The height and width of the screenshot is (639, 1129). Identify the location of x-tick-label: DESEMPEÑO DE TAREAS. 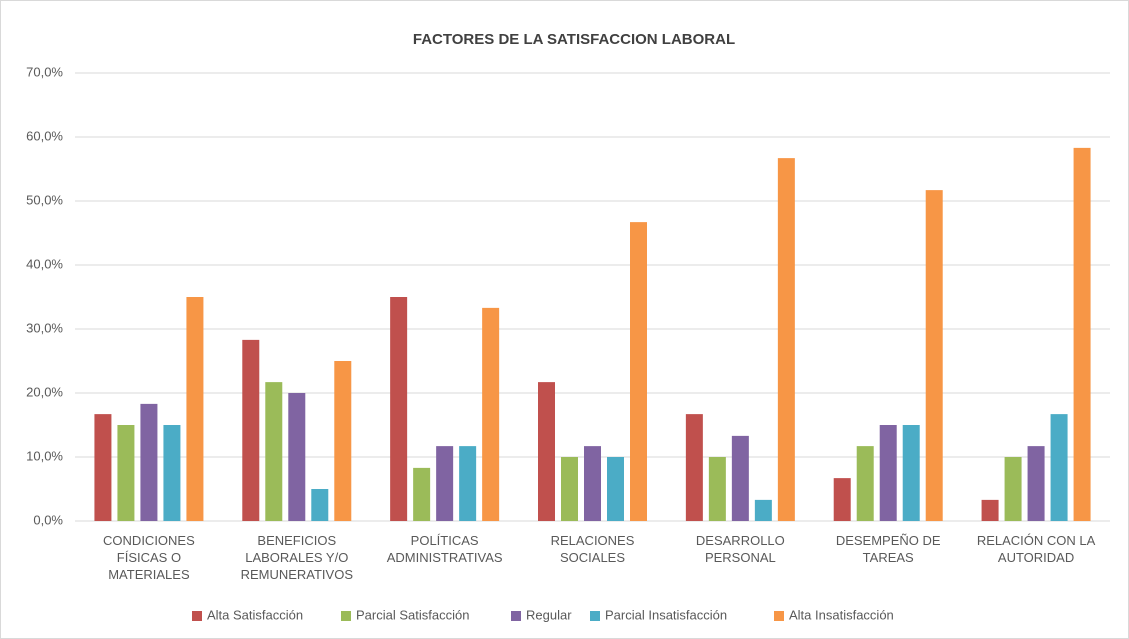
(888, 549).